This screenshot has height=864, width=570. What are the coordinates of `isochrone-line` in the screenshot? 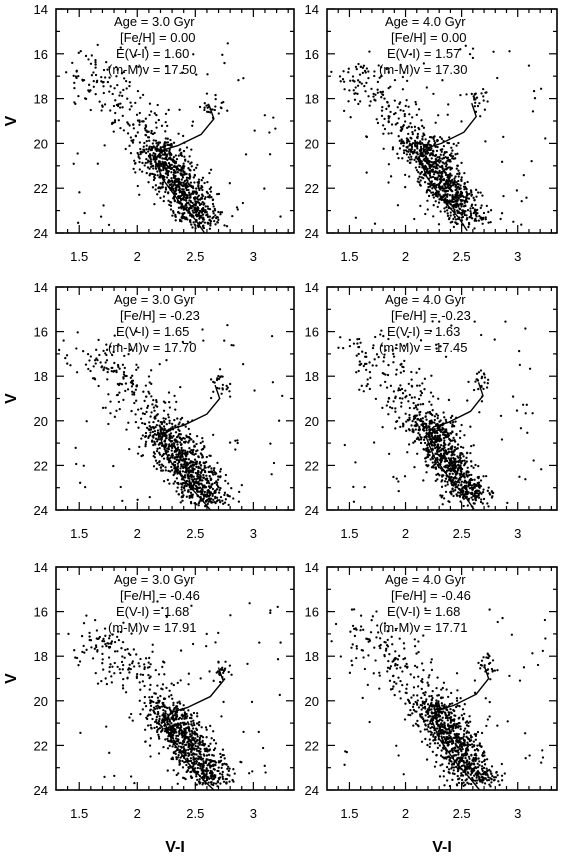 It's located at (454, 446).